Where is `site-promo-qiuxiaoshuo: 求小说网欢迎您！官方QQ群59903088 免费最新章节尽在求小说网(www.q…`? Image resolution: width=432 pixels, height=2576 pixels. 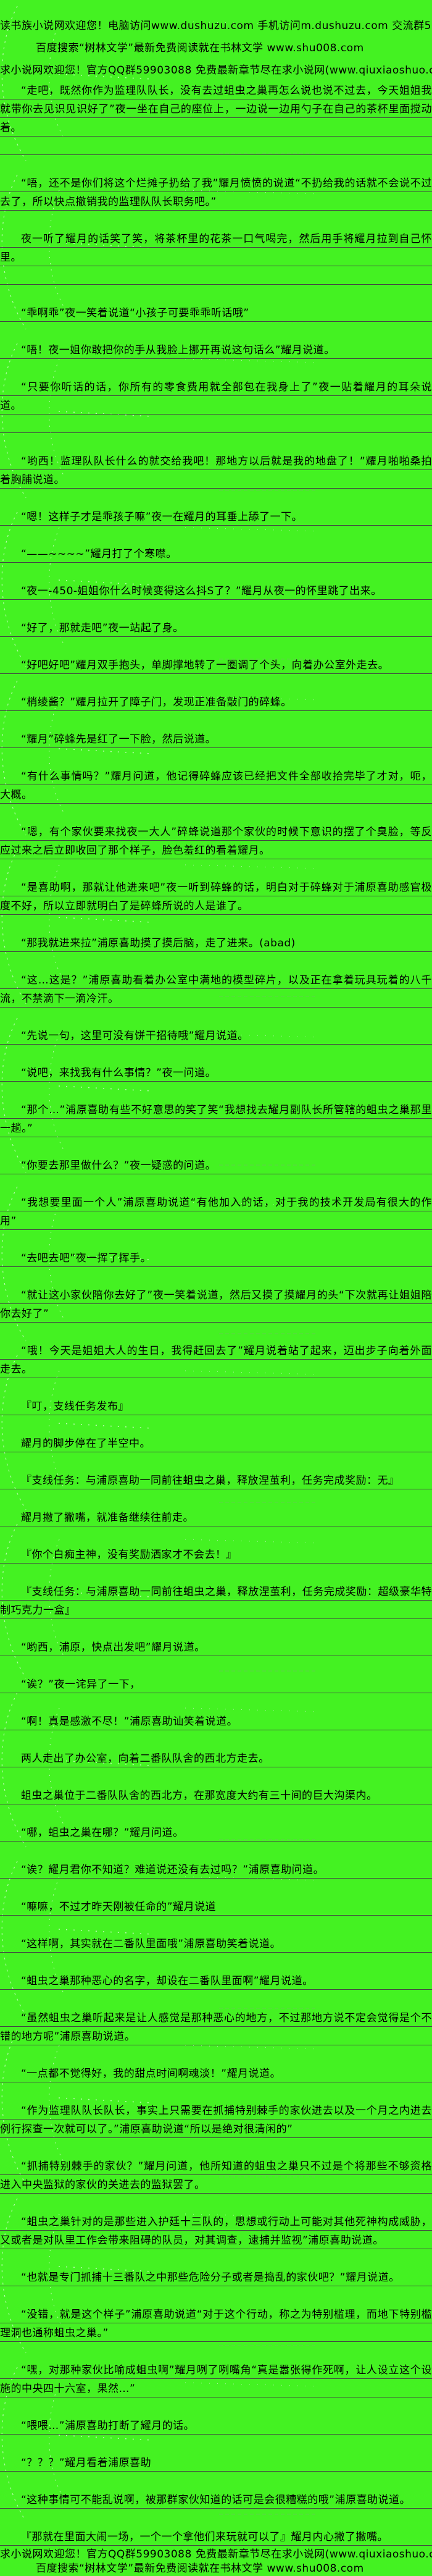
site-promo-qiuxiaoshuo: 求小说网欢迎您！官方QQ群59903088 免费最新章节尽在求小说网(www.q… is located at coordinates (216, 70).